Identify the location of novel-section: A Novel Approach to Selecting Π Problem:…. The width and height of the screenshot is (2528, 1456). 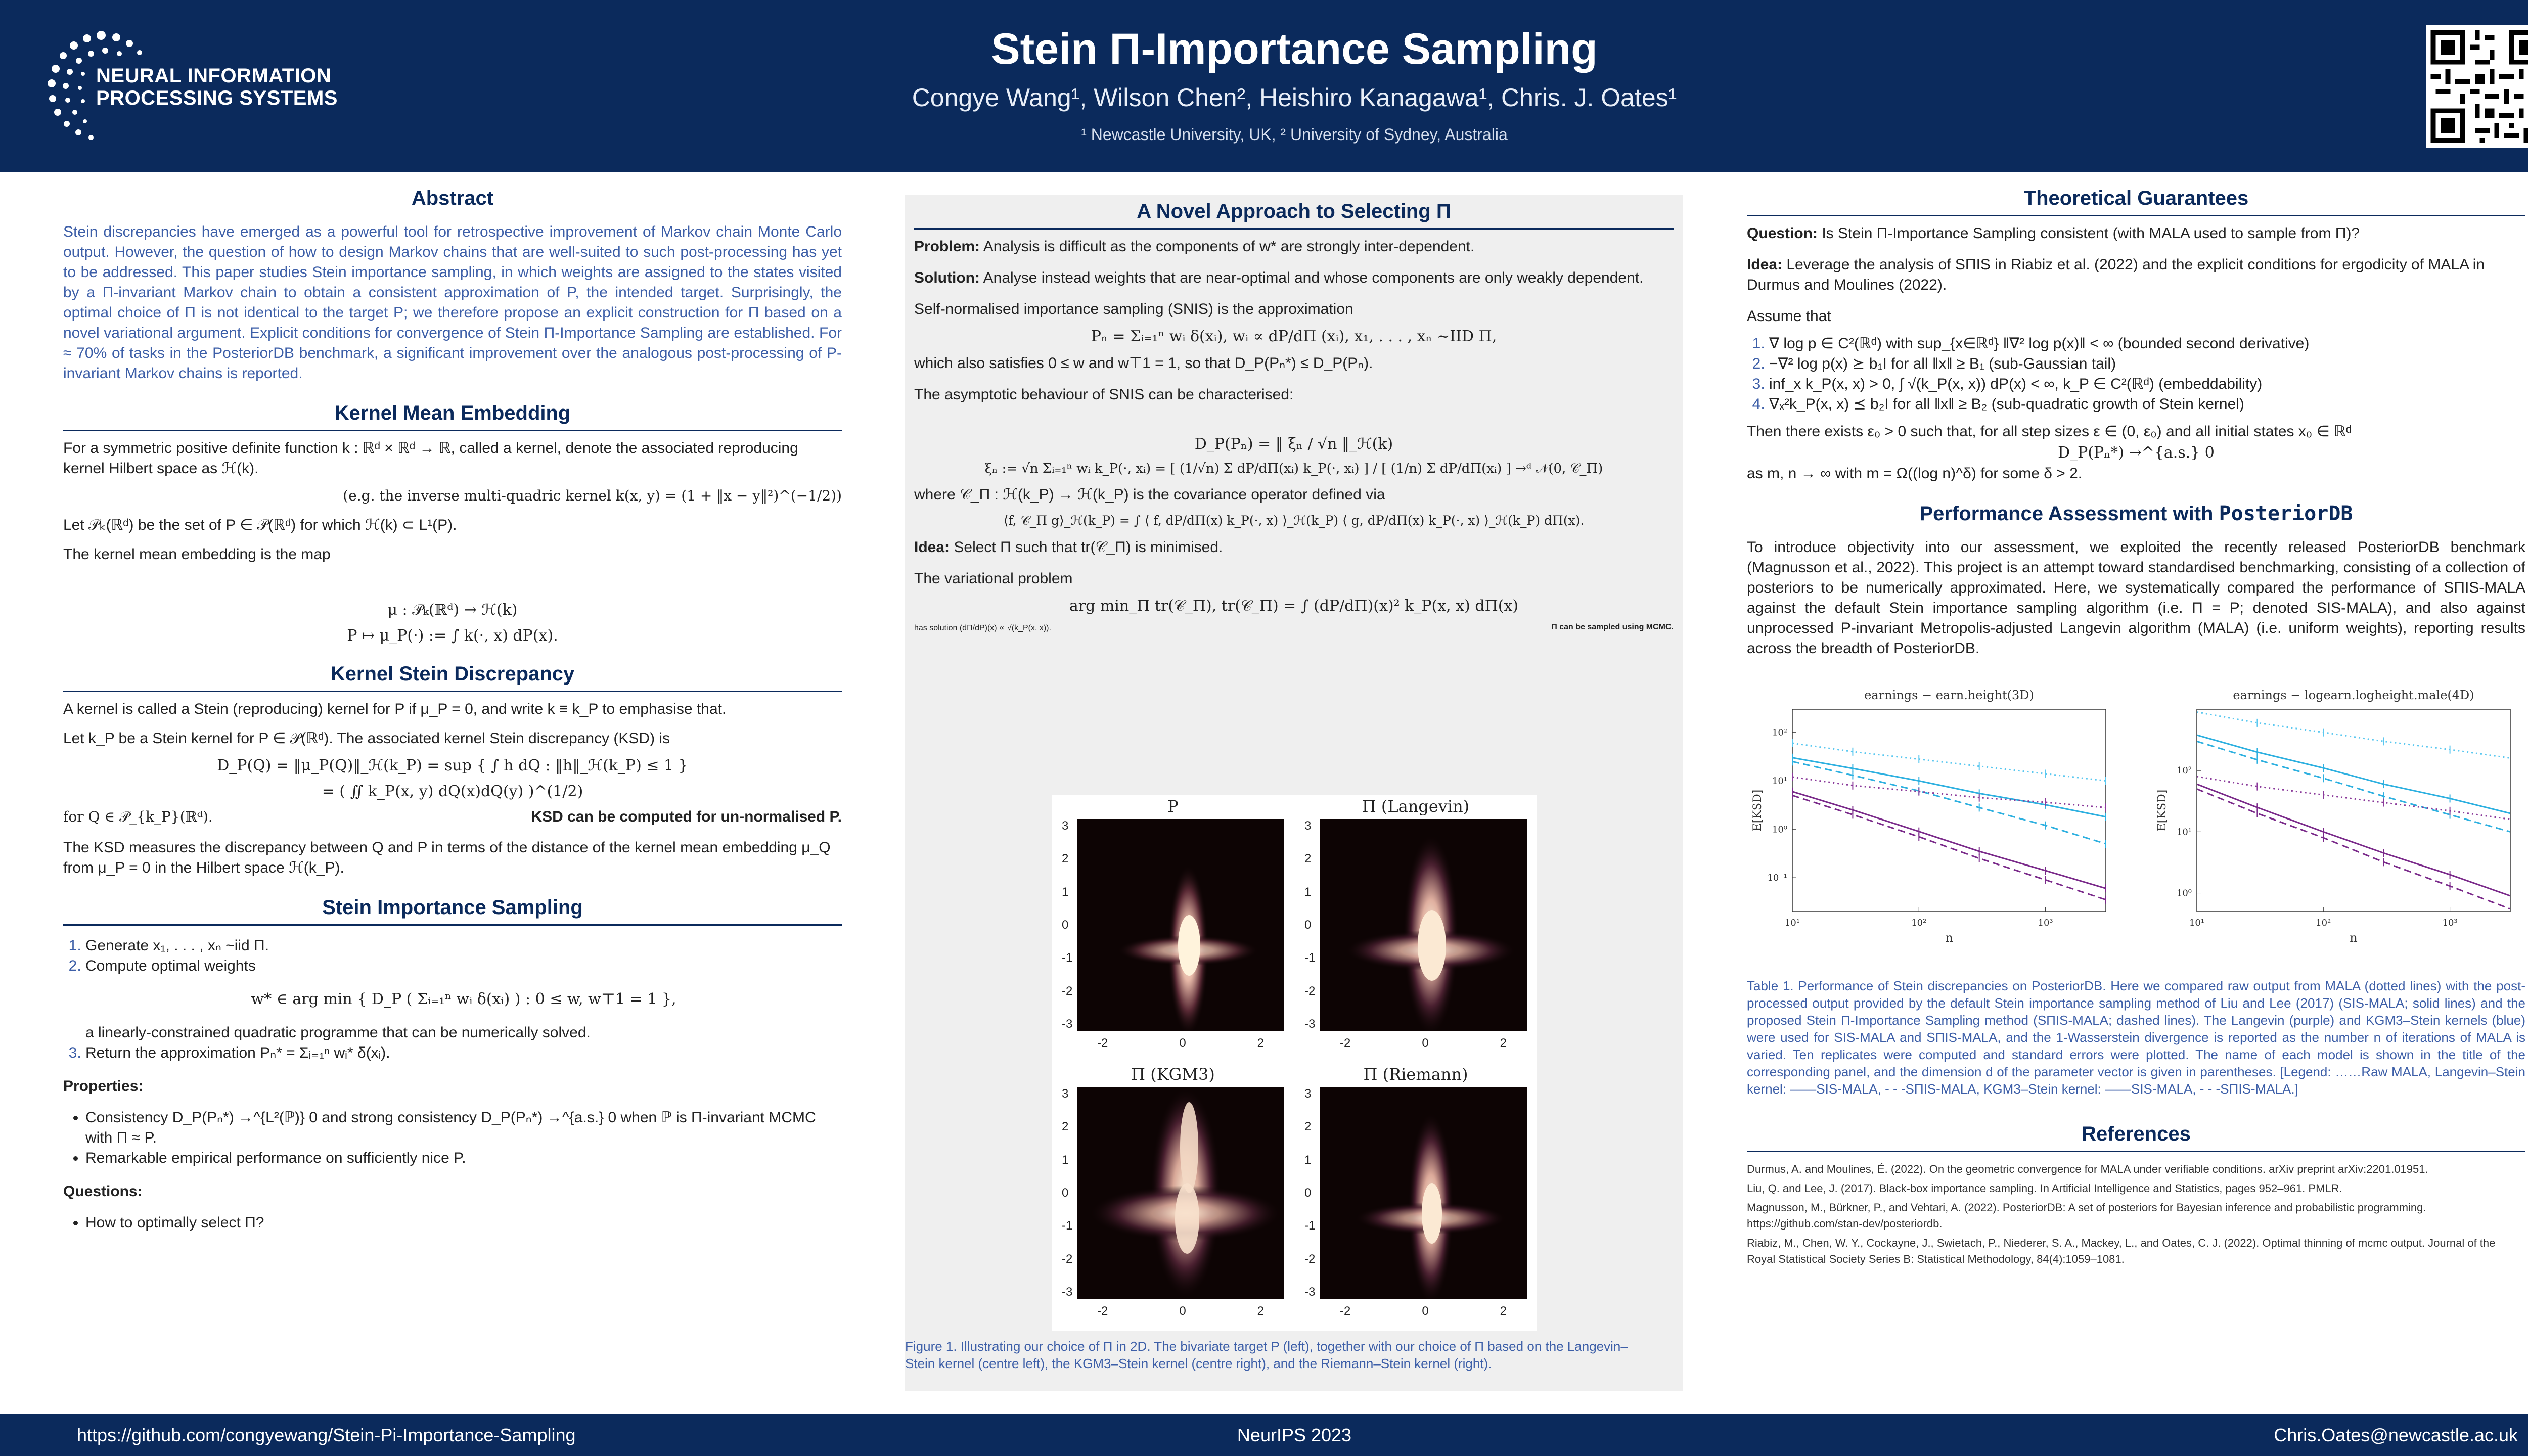
(1294, 419).